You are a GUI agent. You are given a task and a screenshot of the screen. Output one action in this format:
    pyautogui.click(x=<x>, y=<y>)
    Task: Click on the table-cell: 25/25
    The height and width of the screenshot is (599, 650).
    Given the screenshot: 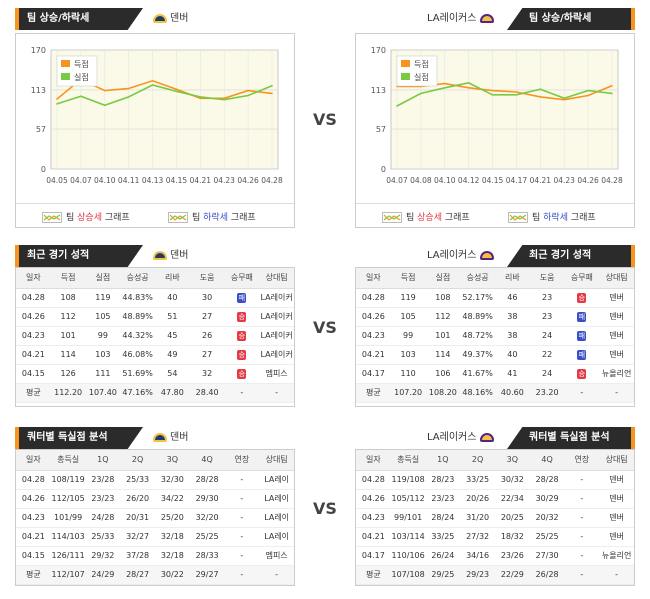 What is the action you would take?
    pyautogui.click(x=547, y=537)
    